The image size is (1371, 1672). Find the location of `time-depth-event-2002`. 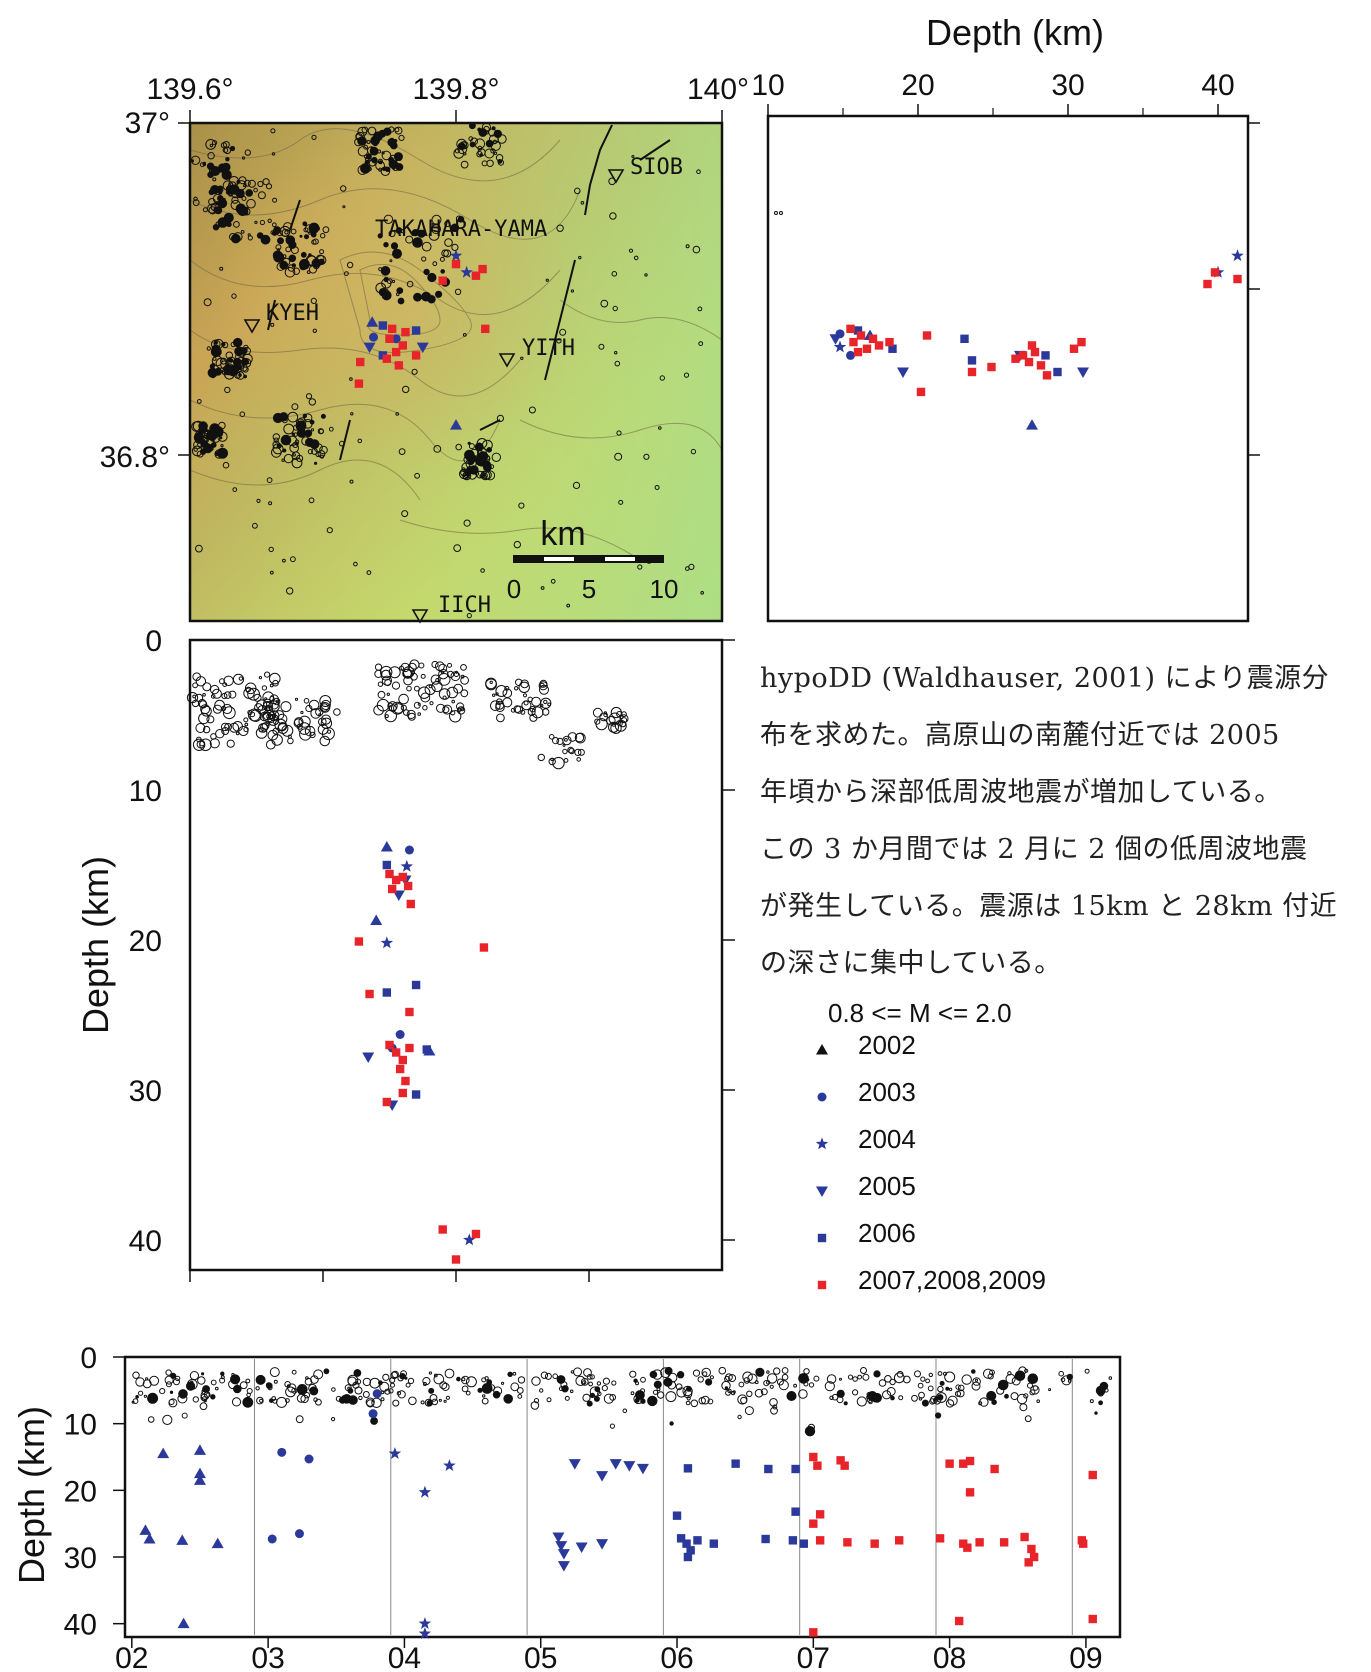

time-depth-event-2002 is located at coordinates (217, 1543).